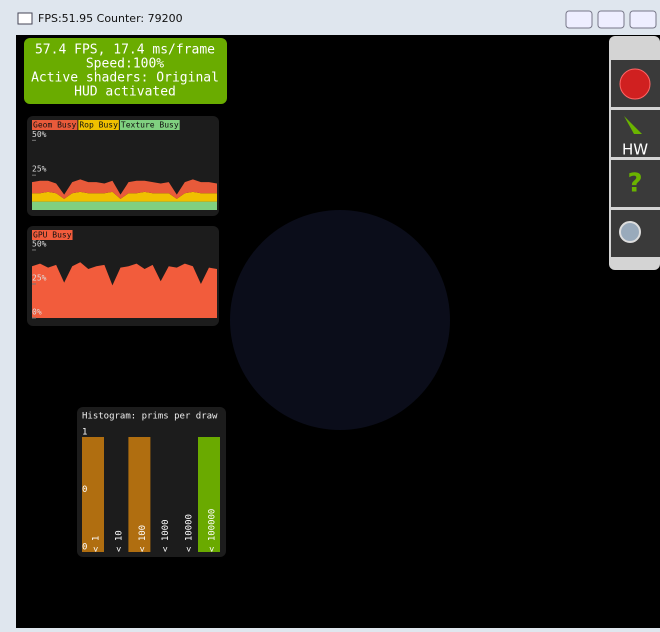 This screenshot has height=632, width=660. What do you see at coordinates (125, 50) in the screenshot?
I see `hud-line: 57.4 FPS, 17.4 ms/frame` at bounding box center [125, 50].